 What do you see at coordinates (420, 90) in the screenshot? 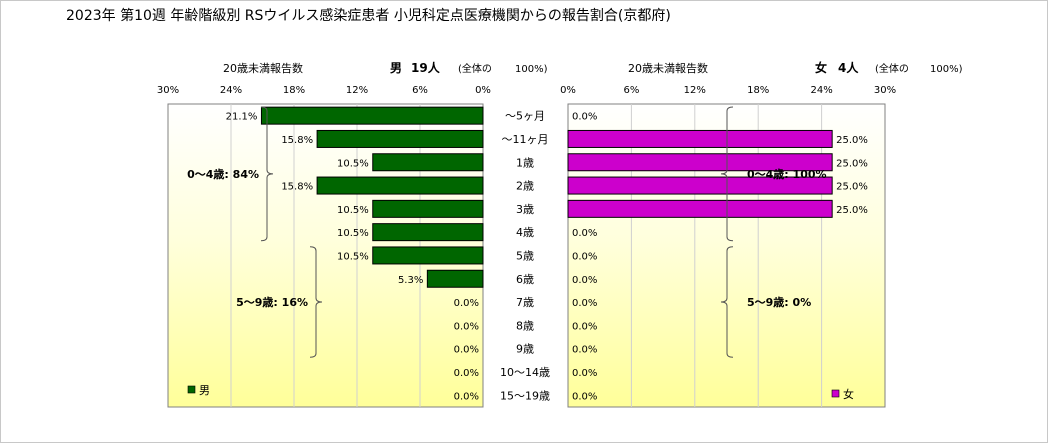
I see `left-tick-label: 6%` at bounding box center [420, 90].